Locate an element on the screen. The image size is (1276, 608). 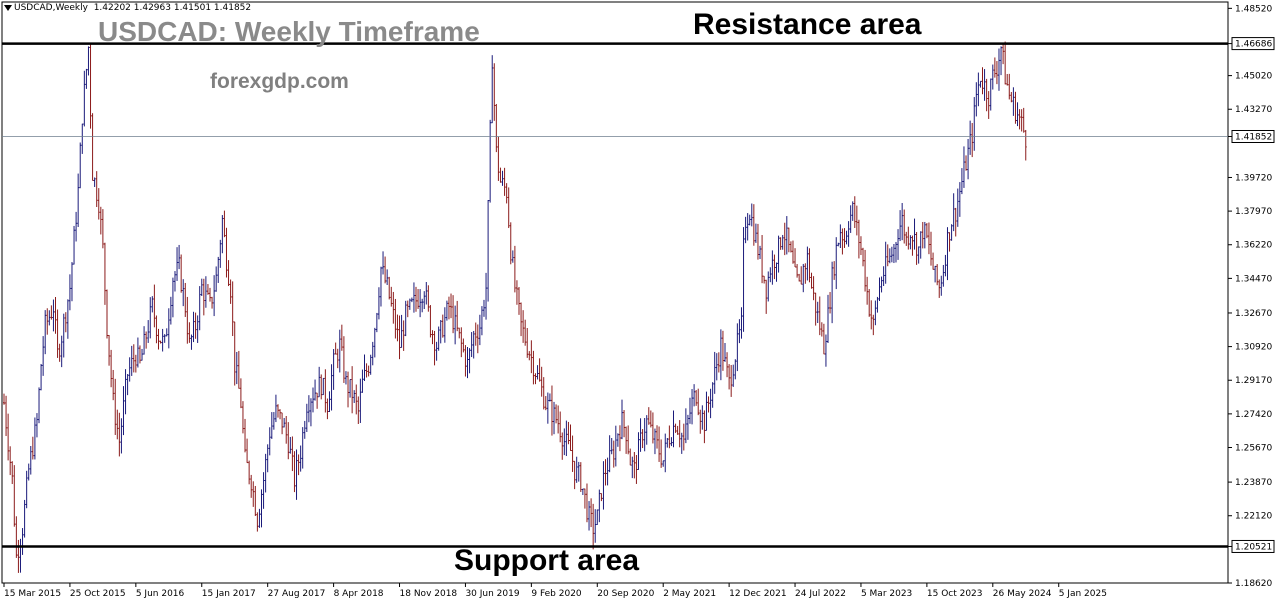
x-tick-label: 26 May 2024 is located at coordinates (1022, 594).